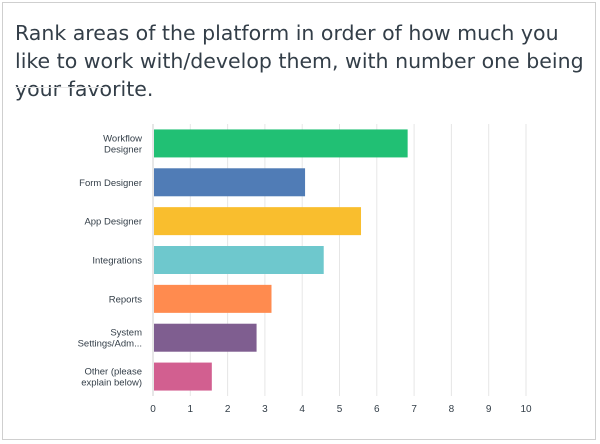 Image resolution: width=600 pixels, height=444 pixels. I want to click on category-label-line: Designer, so click(123, 149).